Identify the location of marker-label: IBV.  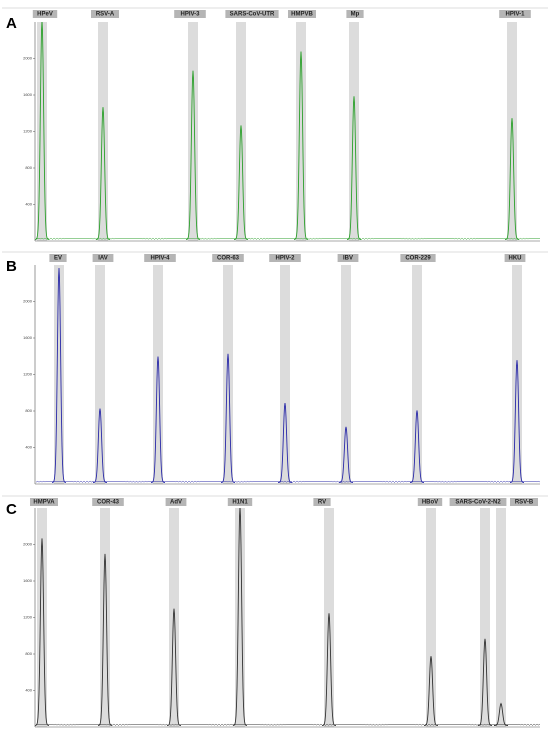
(348, 259).